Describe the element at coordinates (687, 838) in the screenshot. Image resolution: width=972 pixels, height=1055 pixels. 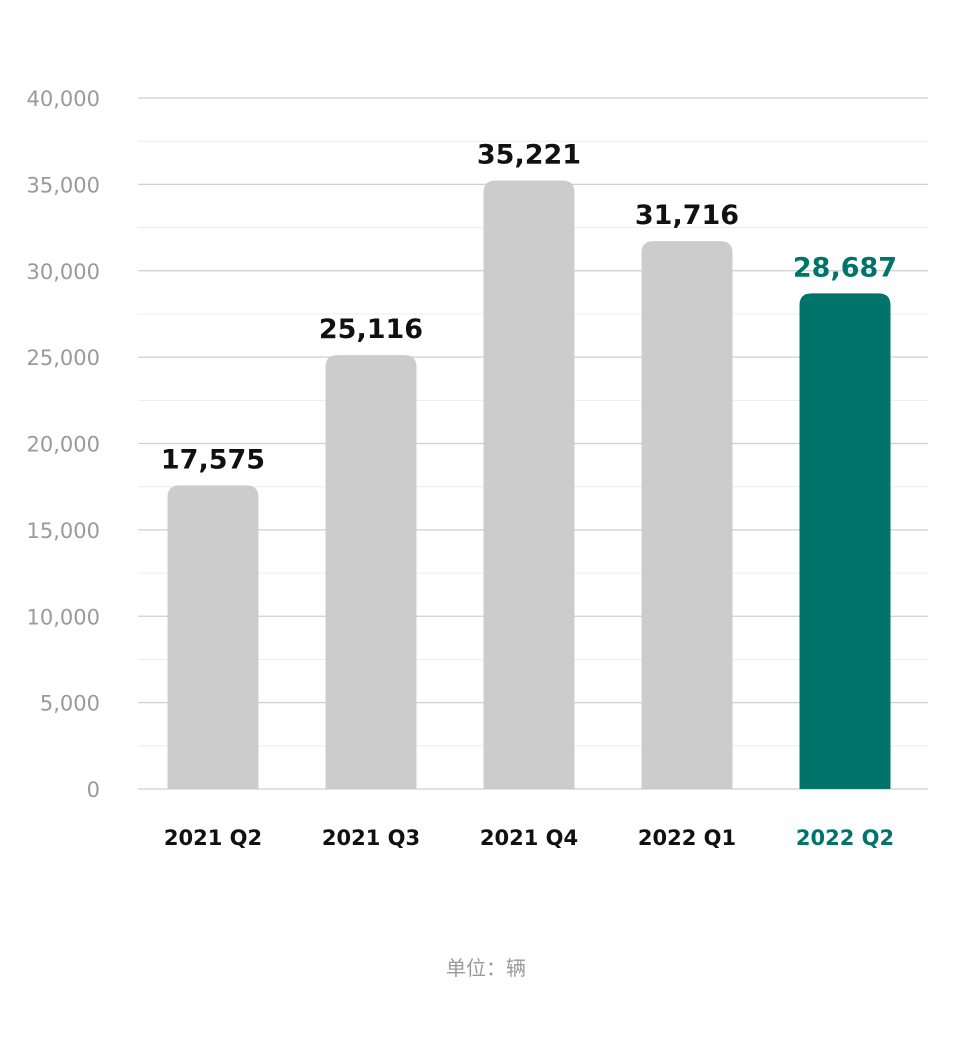
I see `x-tick-label: 2022 Q1` at that location.